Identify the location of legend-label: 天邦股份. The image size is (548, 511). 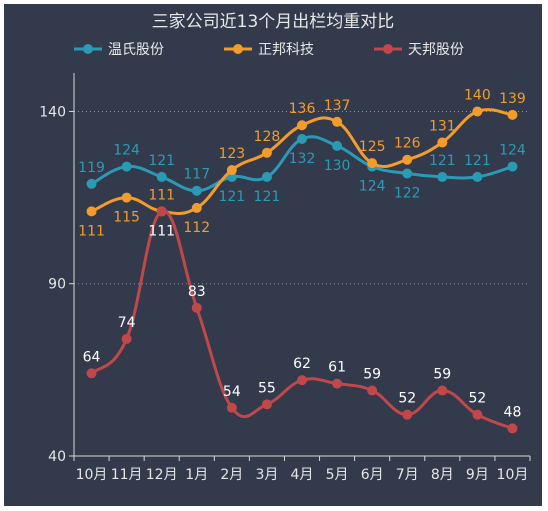
(436, 50).